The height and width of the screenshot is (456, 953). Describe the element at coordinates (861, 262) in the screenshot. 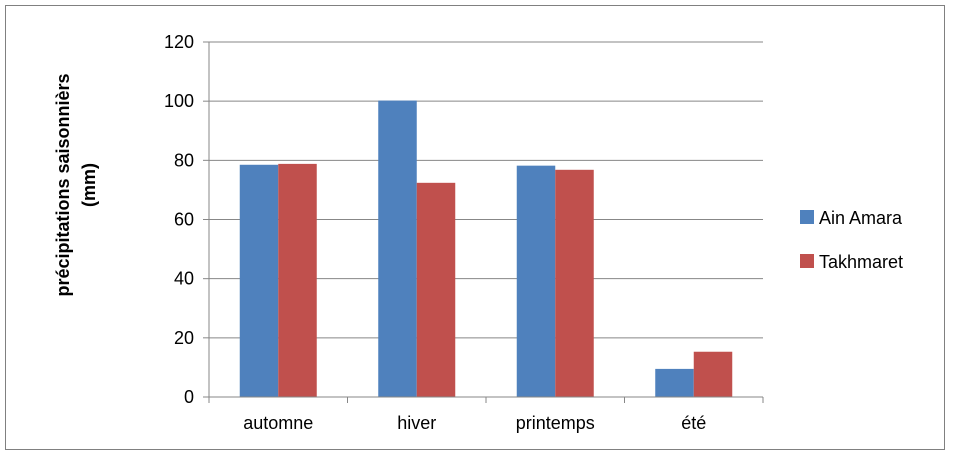

I see `legend-label: Takhmaret` at that location.